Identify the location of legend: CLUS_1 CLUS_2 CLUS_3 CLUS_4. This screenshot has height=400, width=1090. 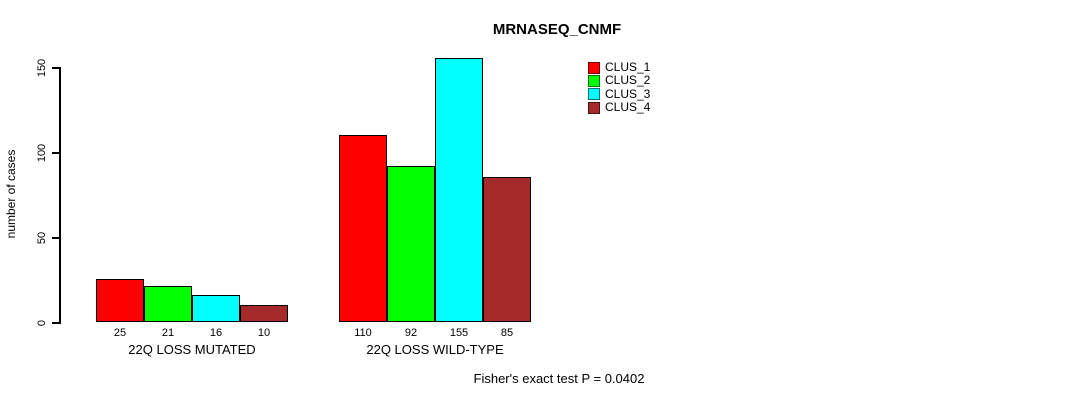
(619, 87).